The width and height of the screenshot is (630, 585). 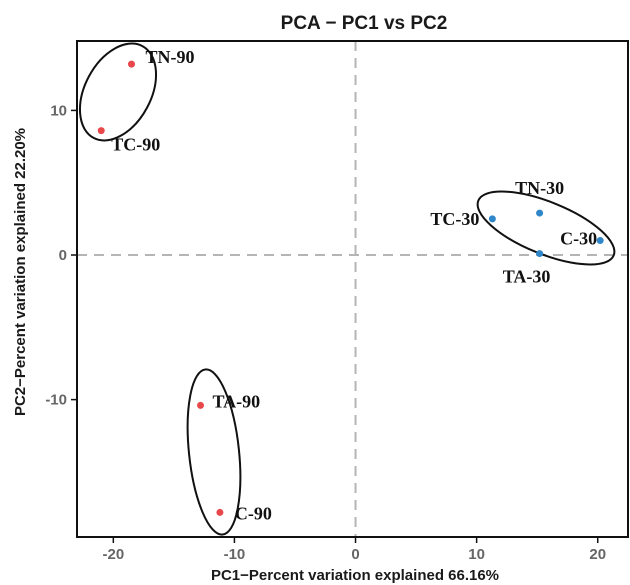 I want to click on y-axis-ticks: -10 0 10, so click(x=61, y=255).